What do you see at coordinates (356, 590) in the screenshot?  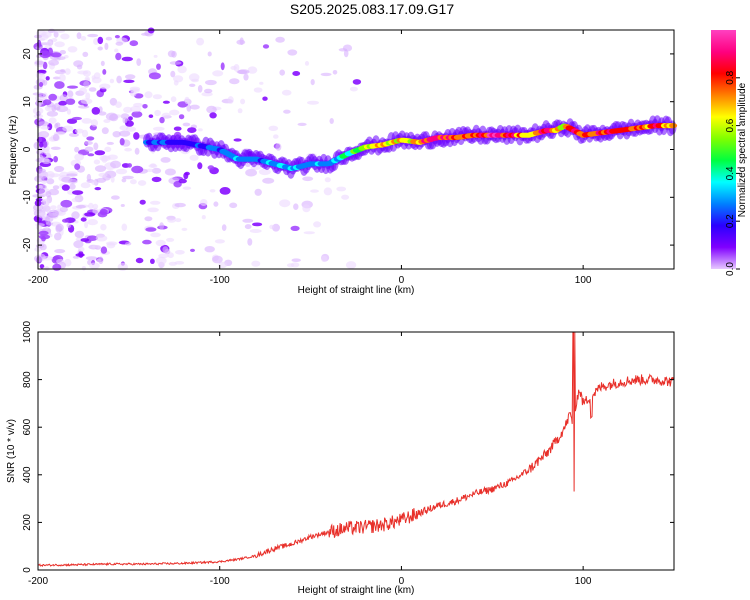 I see `snr-x-axis-label: Height of straight line (km)` at bounding box center [356, 590].